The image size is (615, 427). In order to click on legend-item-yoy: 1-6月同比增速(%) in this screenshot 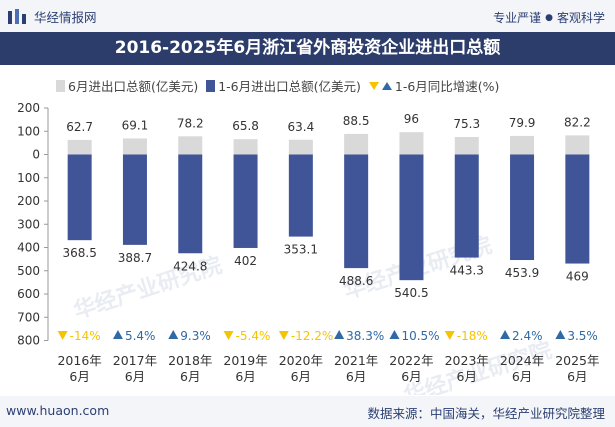, I will do `click(434, 85)`.